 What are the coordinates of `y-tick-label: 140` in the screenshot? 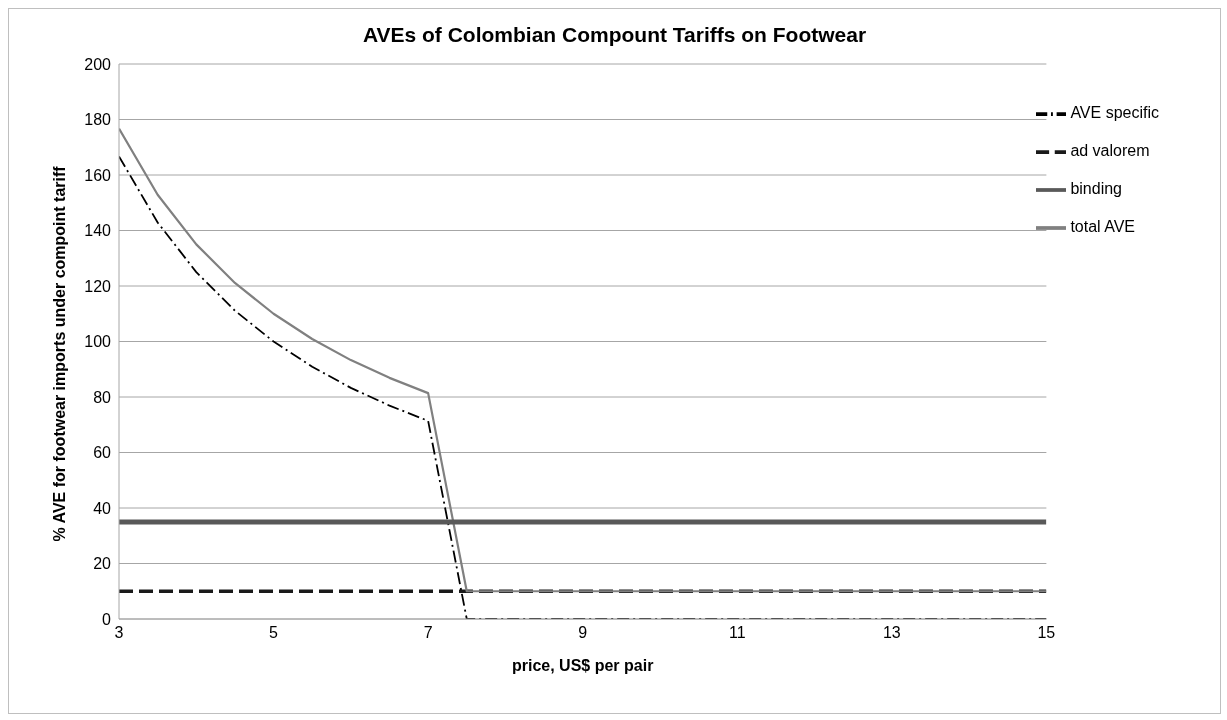 It's located at (98, 231).